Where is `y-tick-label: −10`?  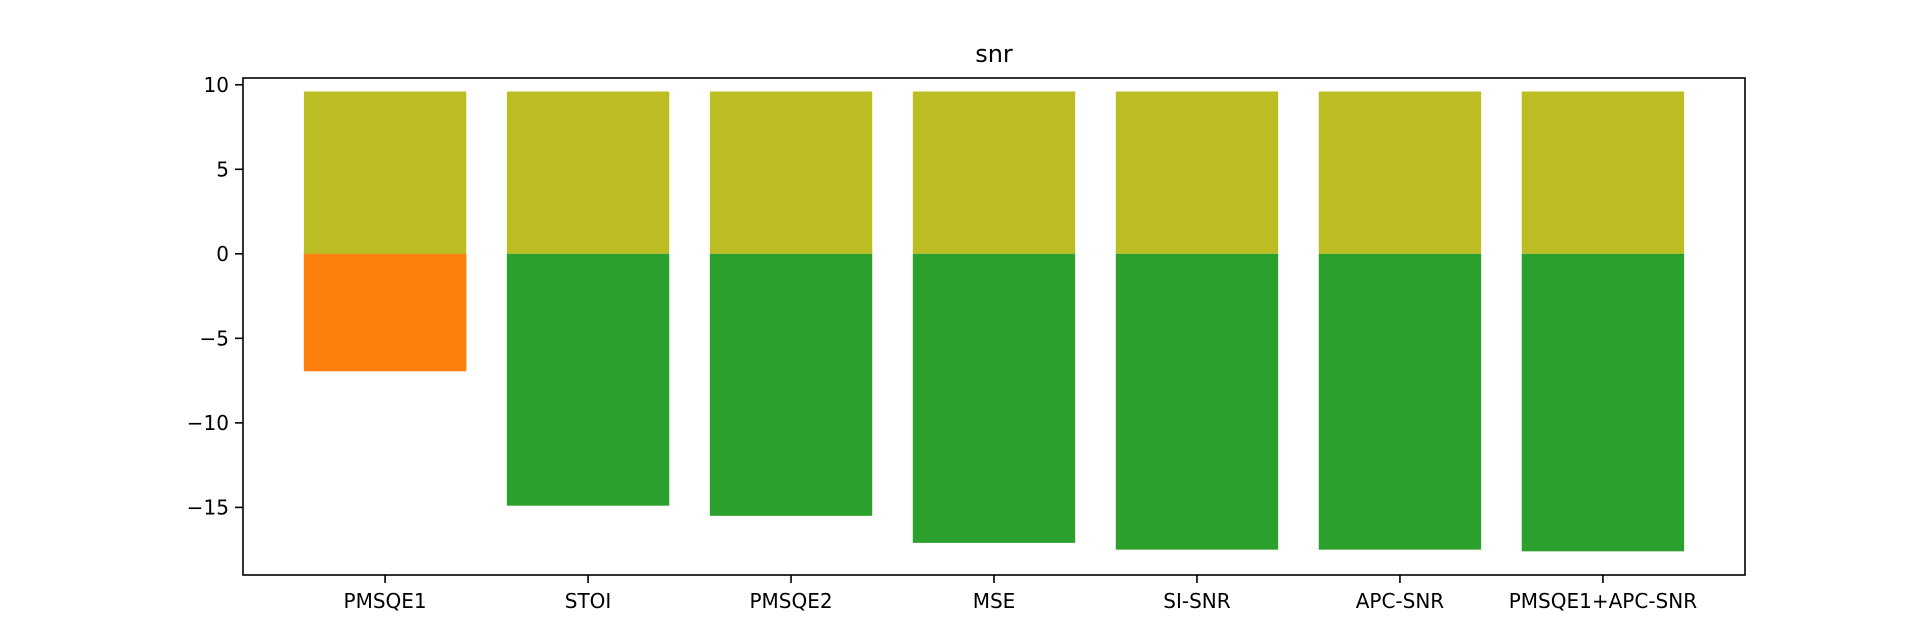 y-tick-label: −10 is located at coordinates (208, 423).